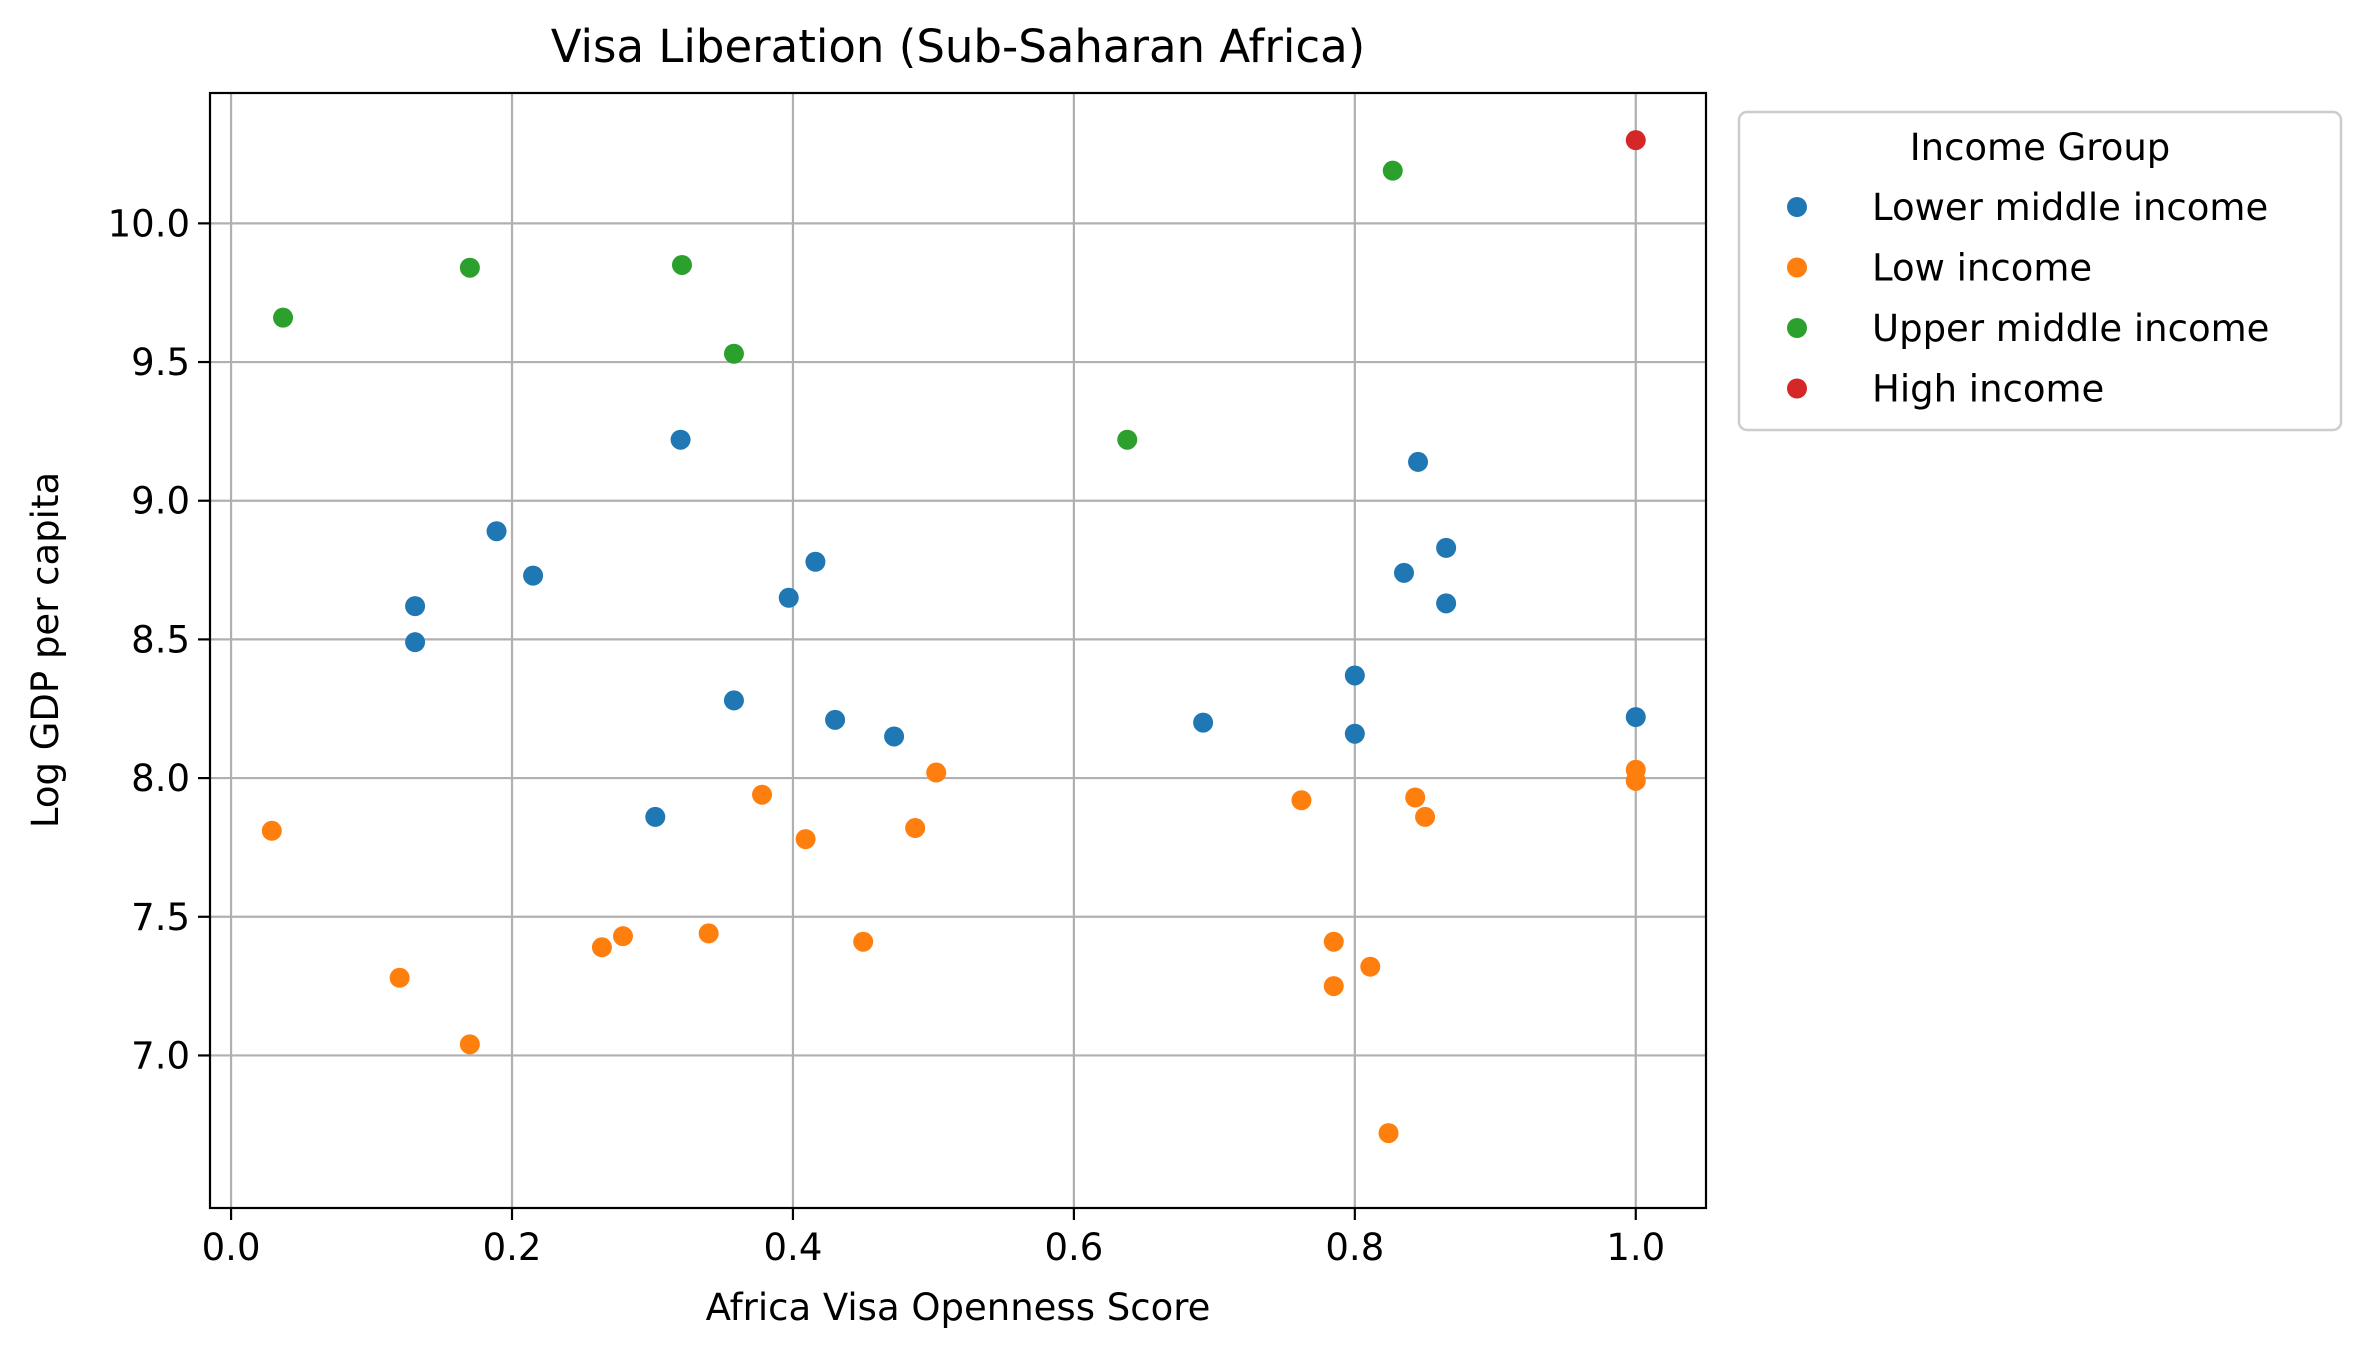 This screenshot has width=2359, height=1357. What do you see at coordinates (1988, 389) in the screenshot?
I see `legend-label-high-income: High income` at bounding box center [1988, 389].